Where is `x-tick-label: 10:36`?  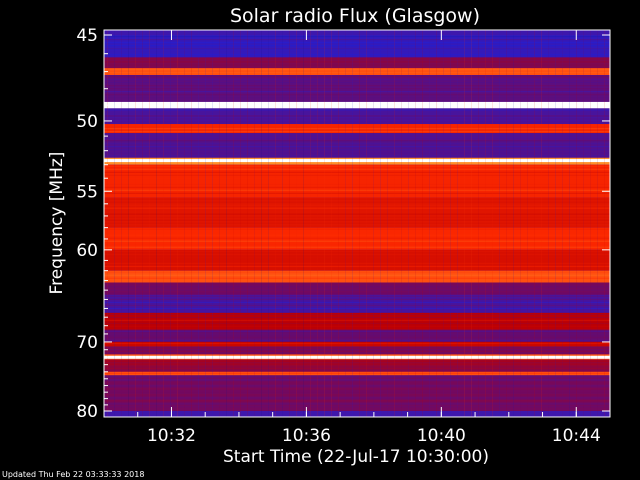 x-tick-label: 10:36 is located at coordinates (306, 436).